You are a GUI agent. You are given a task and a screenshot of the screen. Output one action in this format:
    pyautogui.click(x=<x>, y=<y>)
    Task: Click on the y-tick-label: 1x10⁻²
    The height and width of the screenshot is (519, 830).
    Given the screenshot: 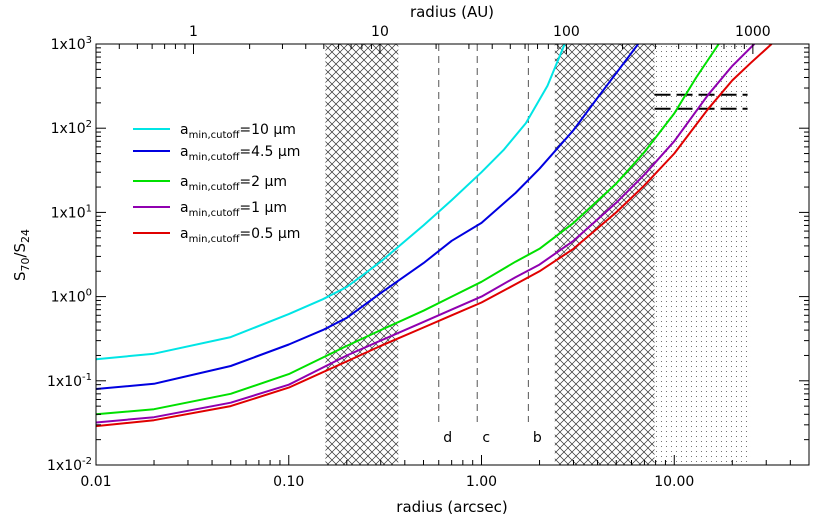 What is the action you would take?
    pyautogui.click(x=69, y=465)
    